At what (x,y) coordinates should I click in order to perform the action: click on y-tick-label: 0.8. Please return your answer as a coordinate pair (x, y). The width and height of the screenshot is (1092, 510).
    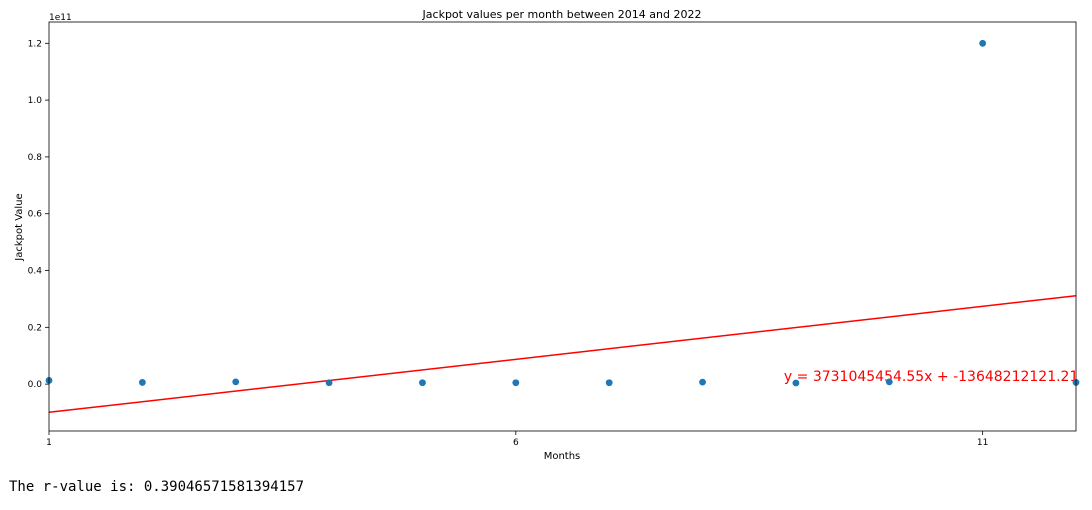
    Looking at the image, I should click on (35, 158).